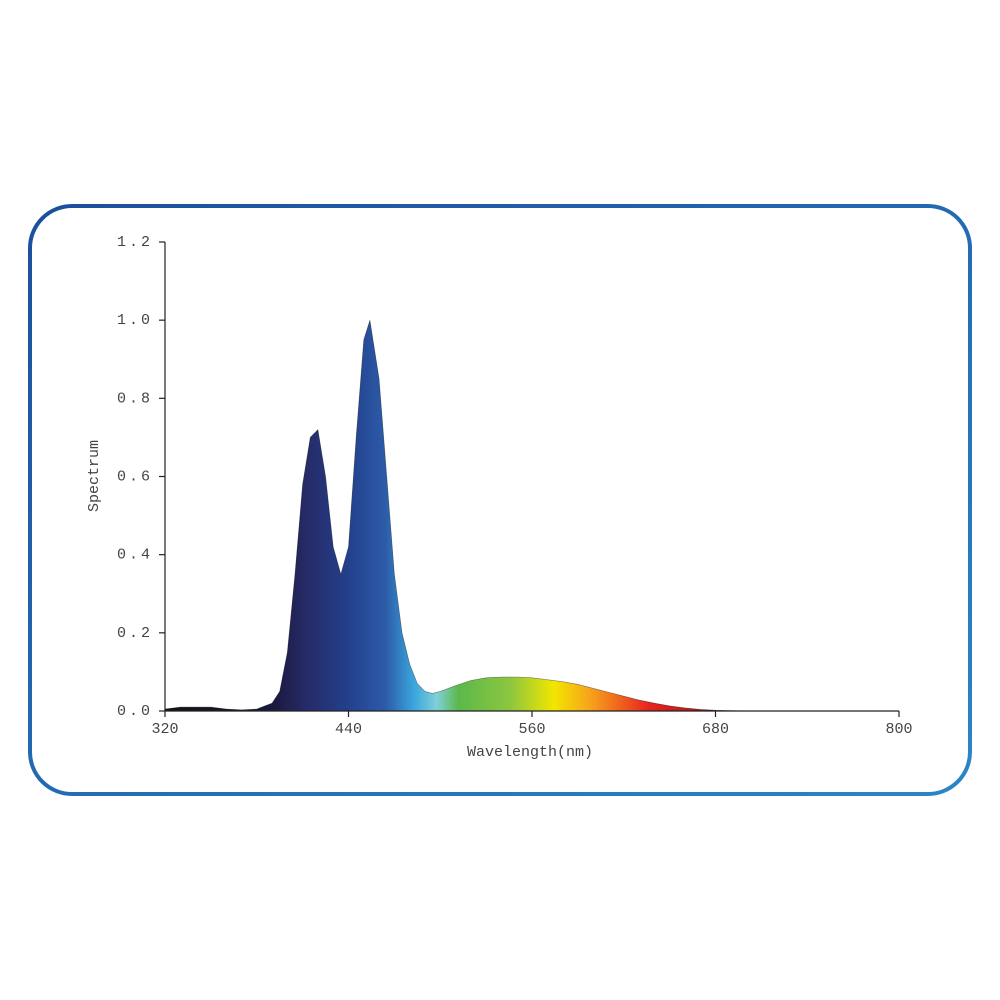  What do you see at coordinates (898, 729) in the screenshot?
I see `x-tick-label: 800` at bounding box center [898, 729].